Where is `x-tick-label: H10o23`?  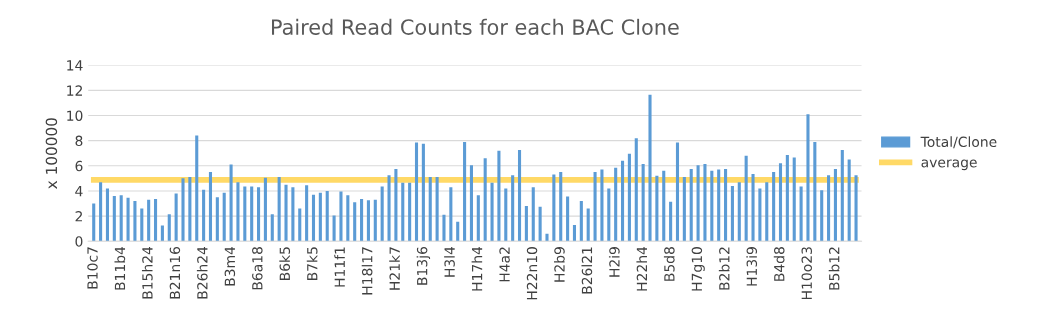
x-tick-label: H10o23 is located at coordinates (806, 273).